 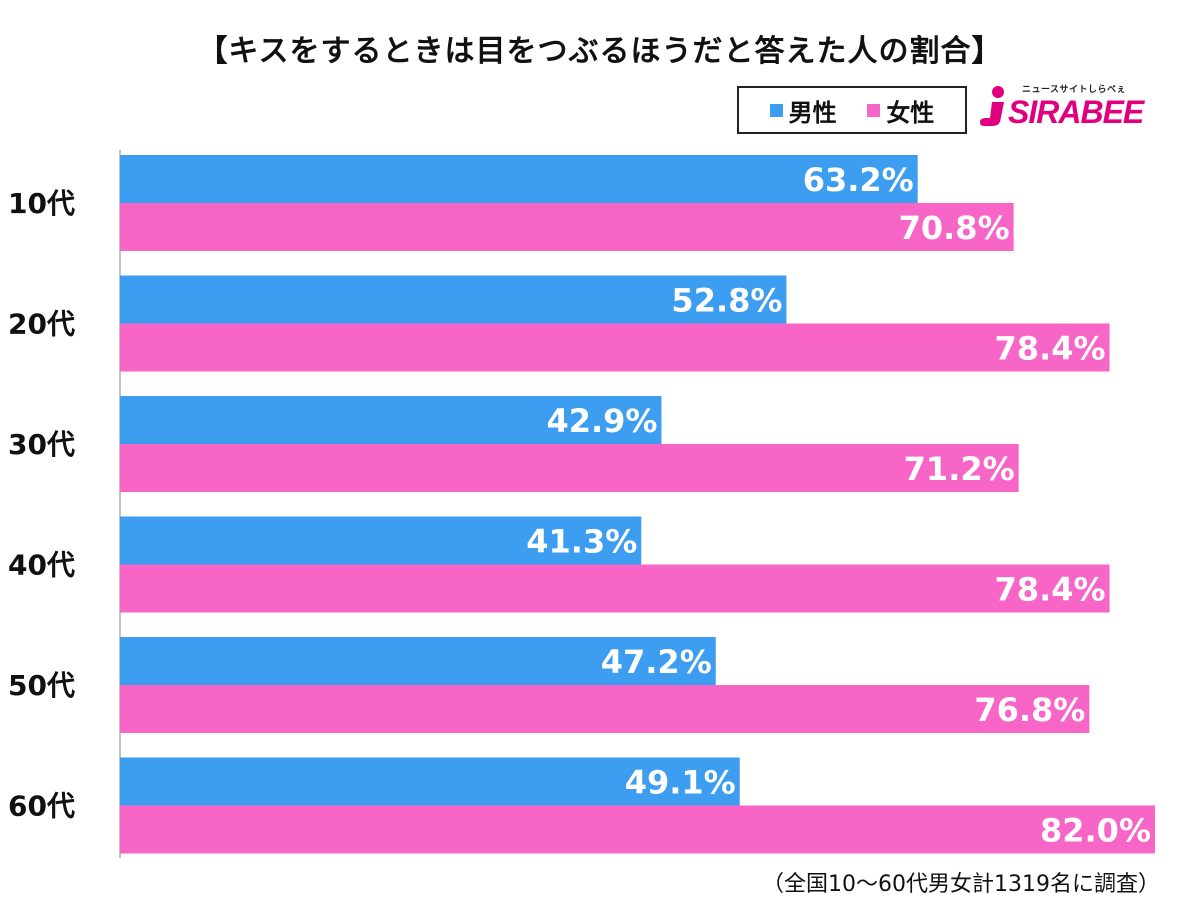 What do you see at coordinates (776, 110) in the screenshot?
I see `legend-swatch-male` at bounding box center [776, 110].